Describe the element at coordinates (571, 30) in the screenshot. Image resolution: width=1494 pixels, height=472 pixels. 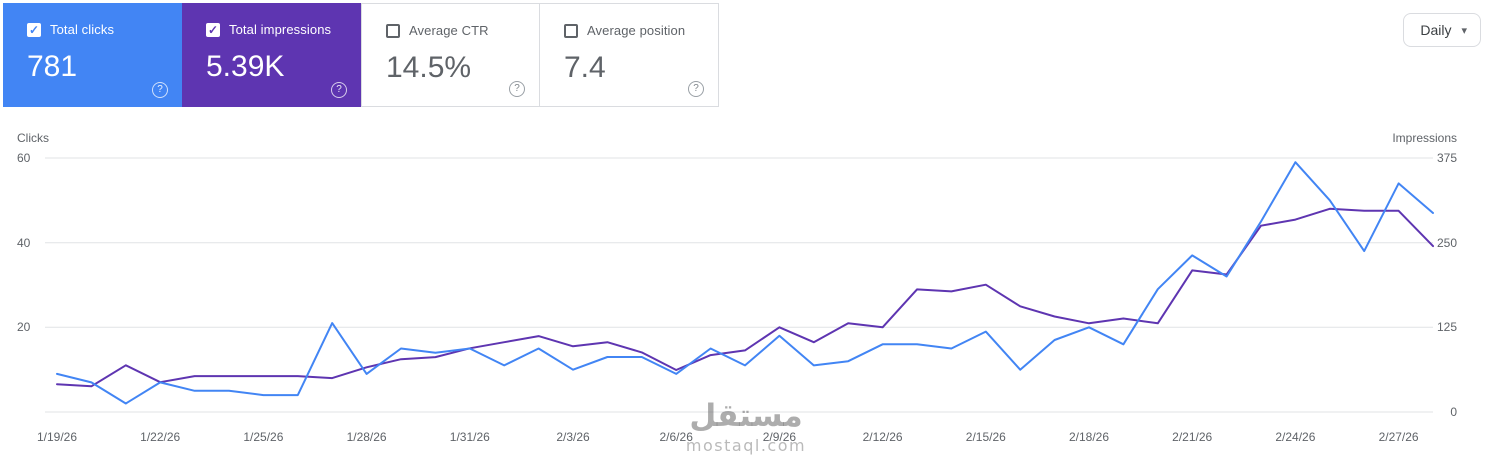
I see `average-position-checkbox` at that location.